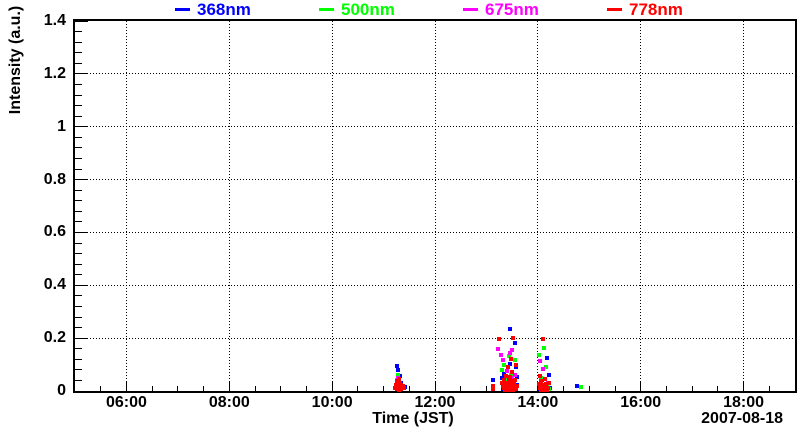 The image size is (800, 434). I want to click on legend-label-675nm: 675nm, so click(512, 9).